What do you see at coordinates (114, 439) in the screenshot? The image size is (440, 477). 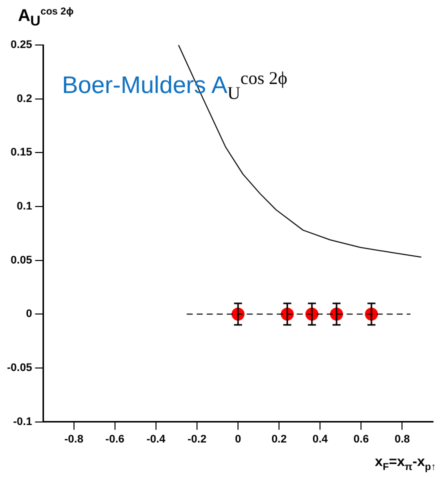 I see `x-tick-label: -0.6` at bounding box center [114, 439].